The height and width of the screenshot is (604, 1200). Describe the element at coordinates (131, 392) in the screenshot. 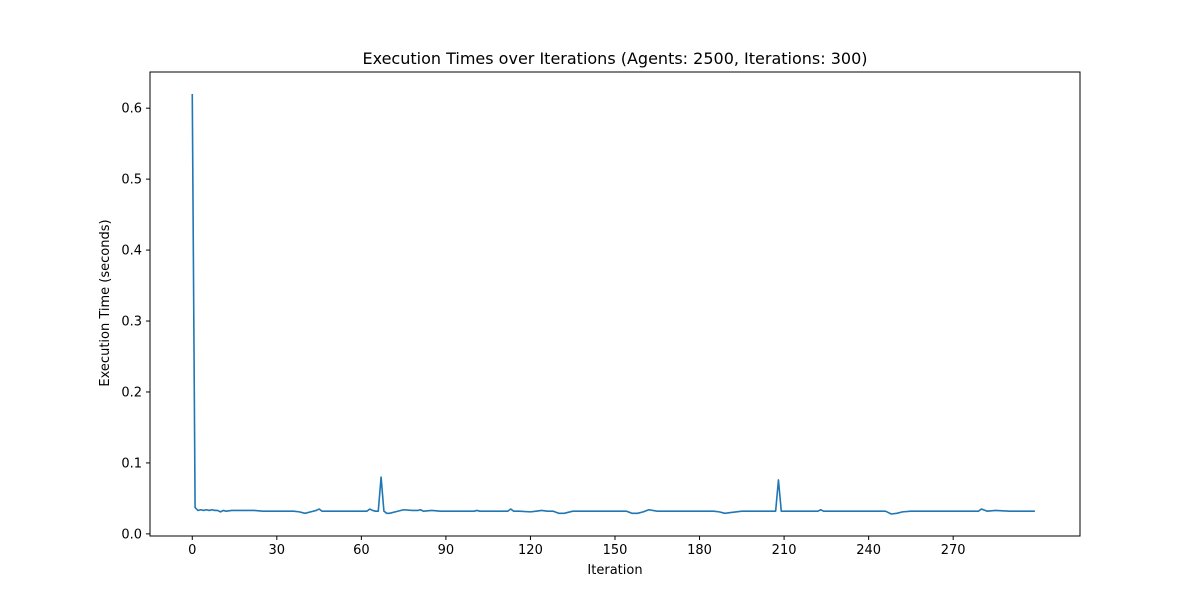

I see `y-tick-label: 0.2` at that location.